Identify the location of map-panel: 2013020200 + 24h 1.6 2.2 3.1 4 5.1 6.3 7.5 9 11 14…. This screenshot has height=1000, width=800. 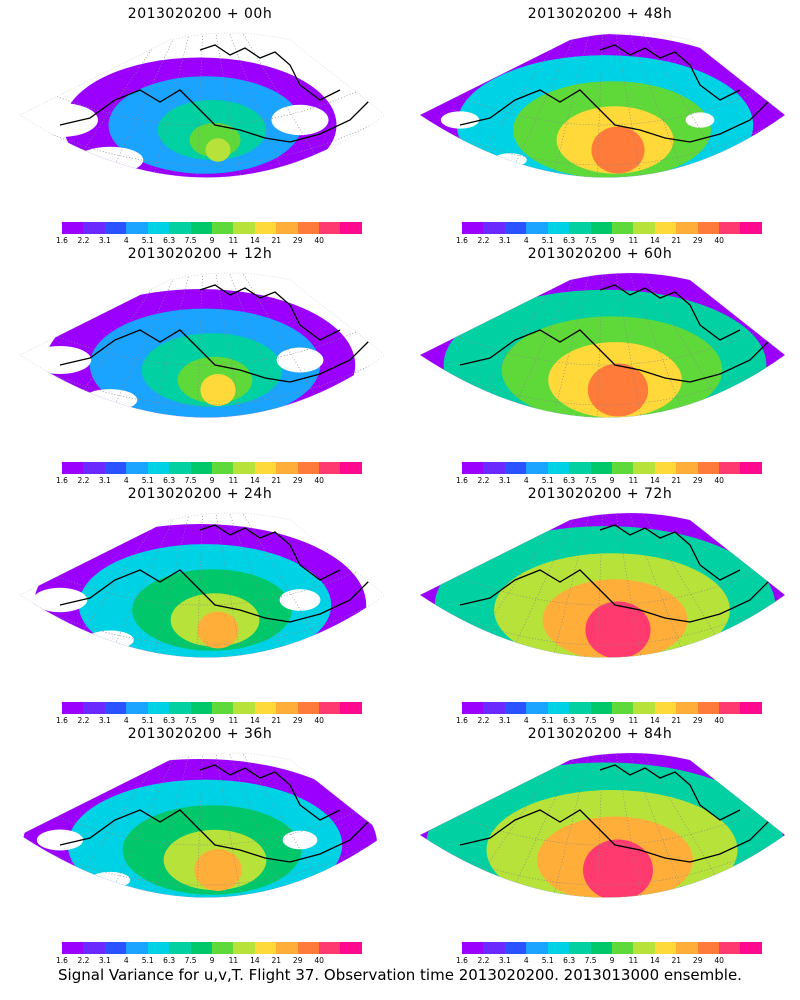
(200, 602).